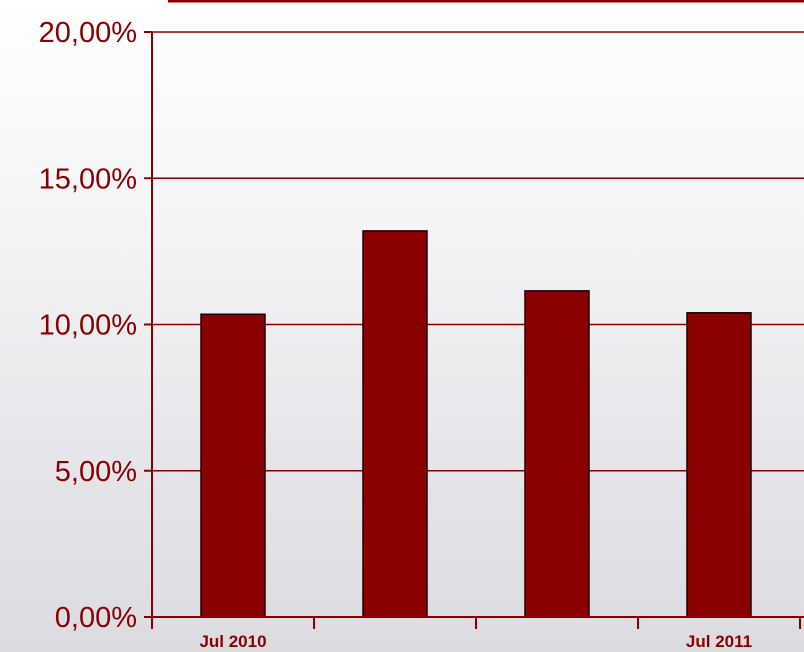 This screenshot has width=804, height=652. I want to click on x-tick-label: Jul 2010, so click(232, 641).